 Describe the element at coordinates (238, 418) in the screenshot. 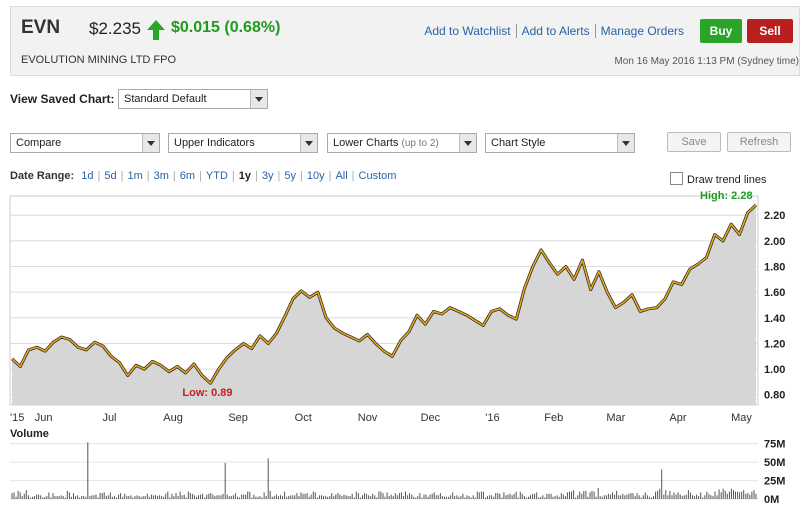

I see `x-tick-label: Sep` at that location.